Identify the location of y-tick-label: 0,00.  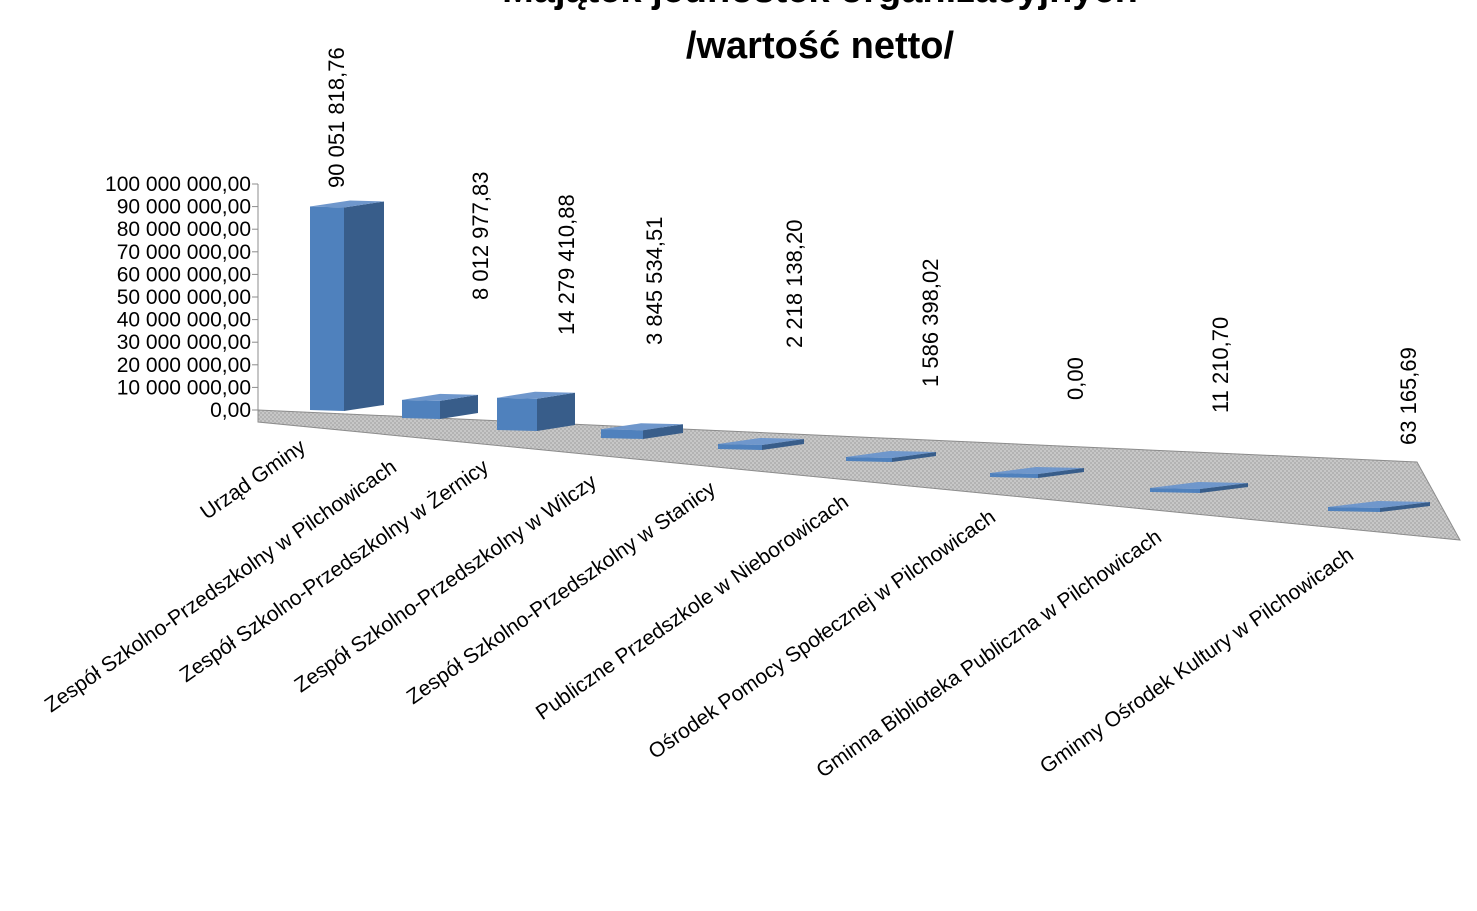
(230, 410).